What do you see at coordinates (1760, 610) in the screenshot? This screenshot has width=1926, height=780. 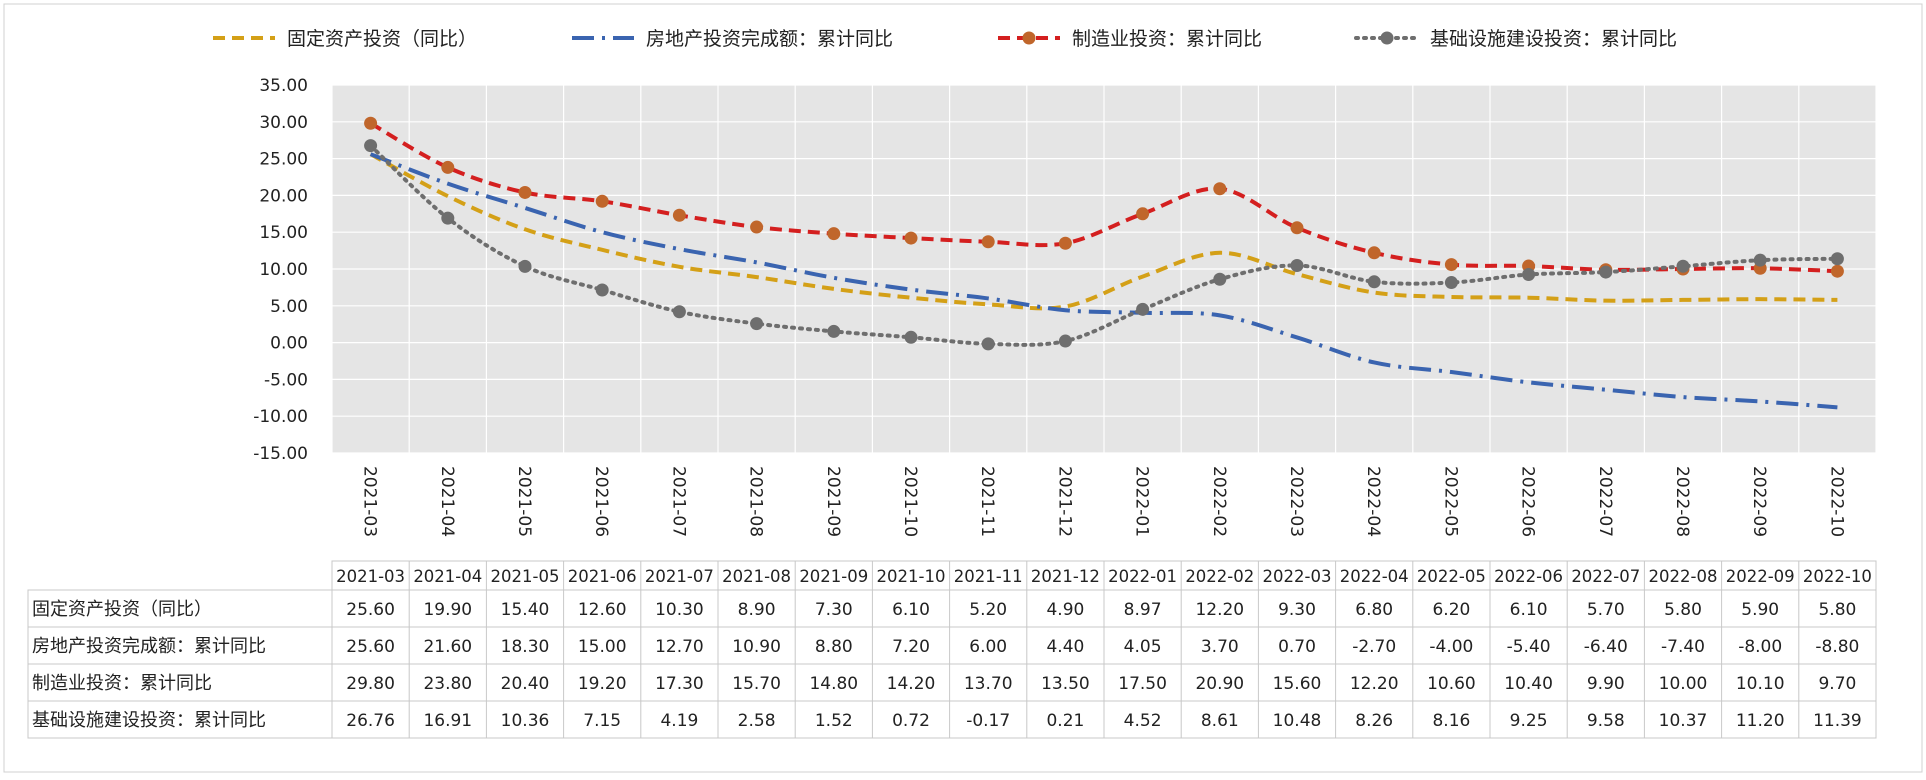 I see `table-cell: 5.90` at bounding box center [1760, 610].